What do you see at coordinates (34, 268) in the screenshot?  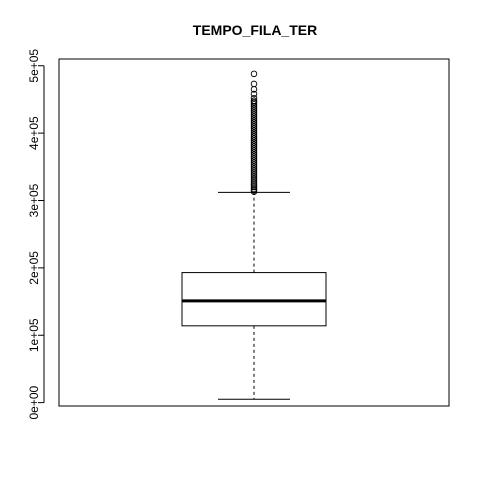 I see `y-tick-label: 2e+05` at bounding box center [34, 268].